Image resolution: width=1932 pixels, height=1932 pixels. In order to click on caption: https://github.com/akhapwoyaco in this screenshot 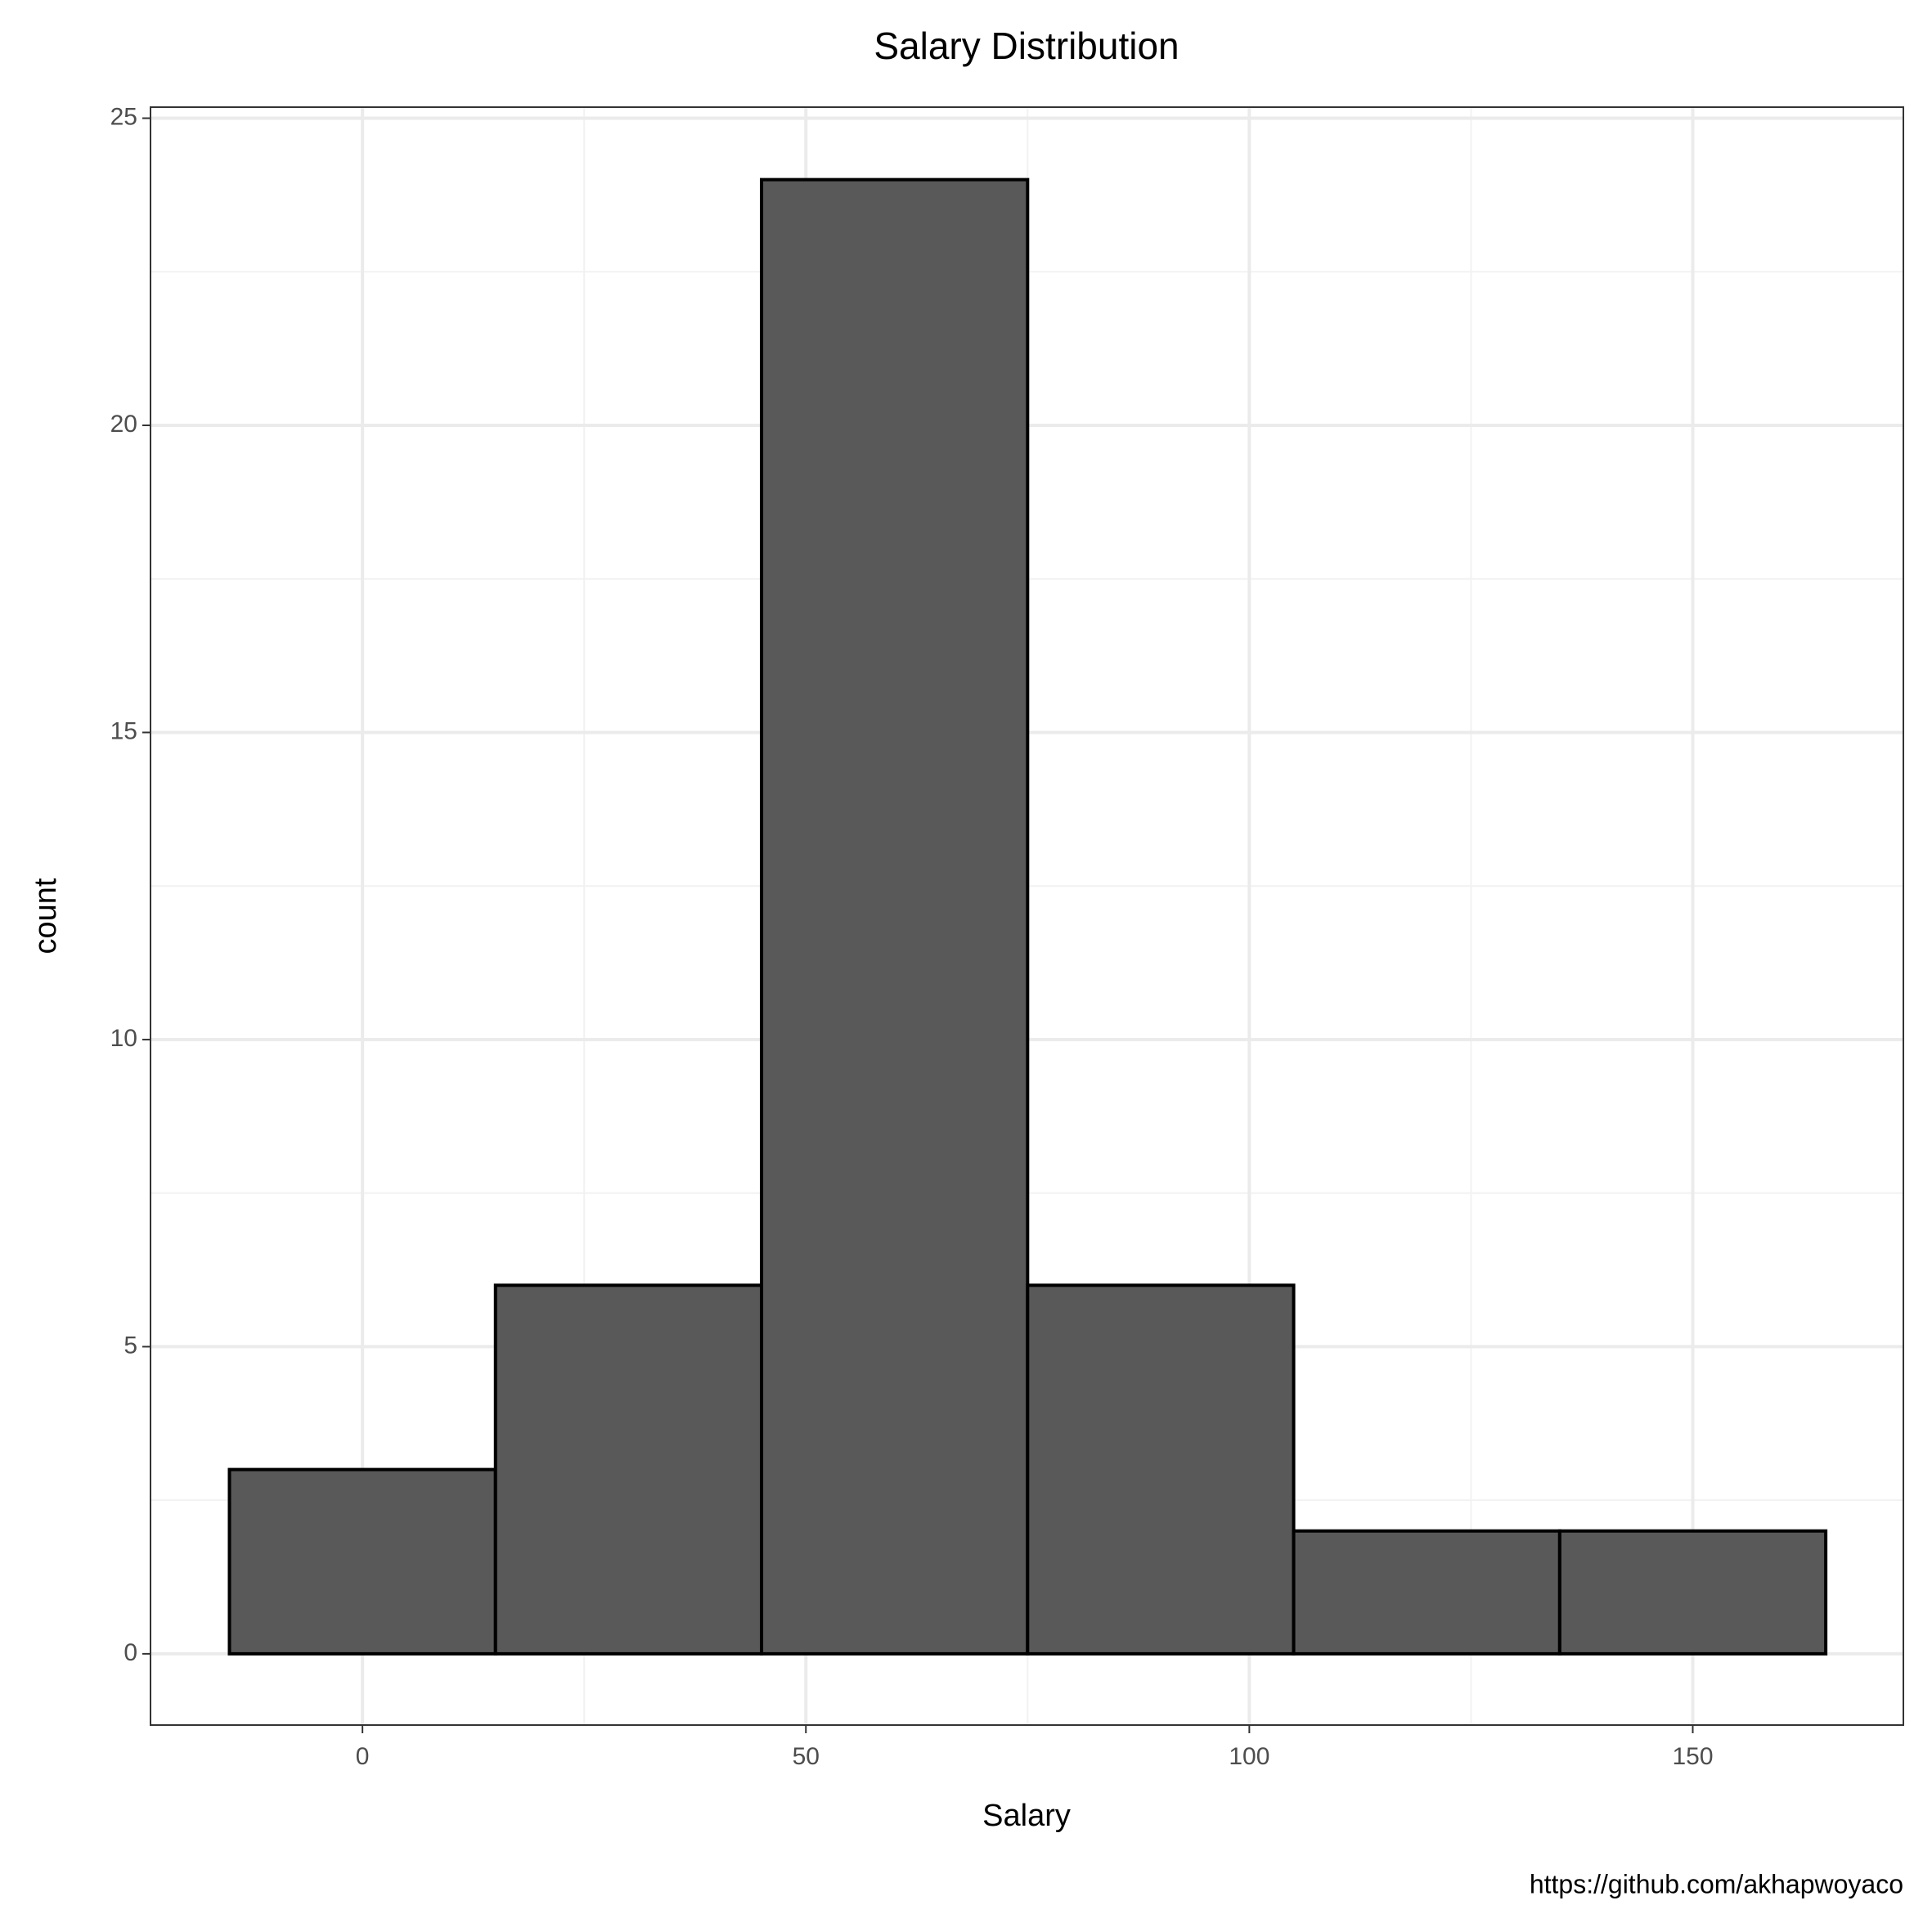, I will do `click(1717, 1884)`.